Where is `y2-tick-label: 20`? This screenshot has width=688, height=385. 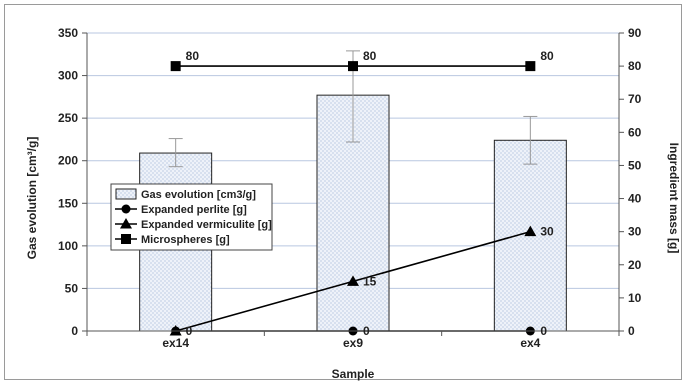
y2-tick-label: 20 is located at coordinates (635, 265).